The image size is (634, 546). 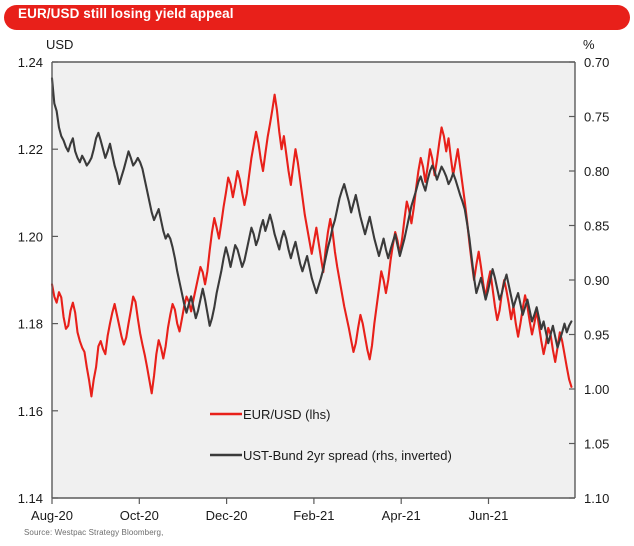 I want to click on left-tick-label: 1.16, so click(x=30, y=411).